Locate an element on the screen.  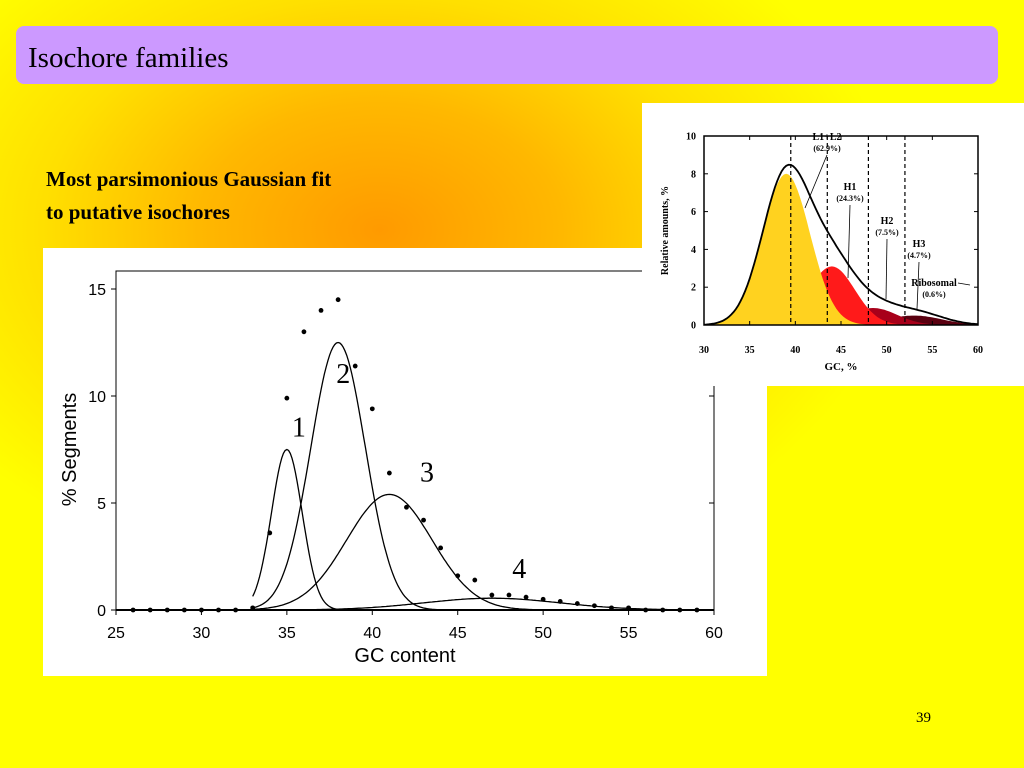
curve-label-3: 3 is located at coordinates (427, 473).